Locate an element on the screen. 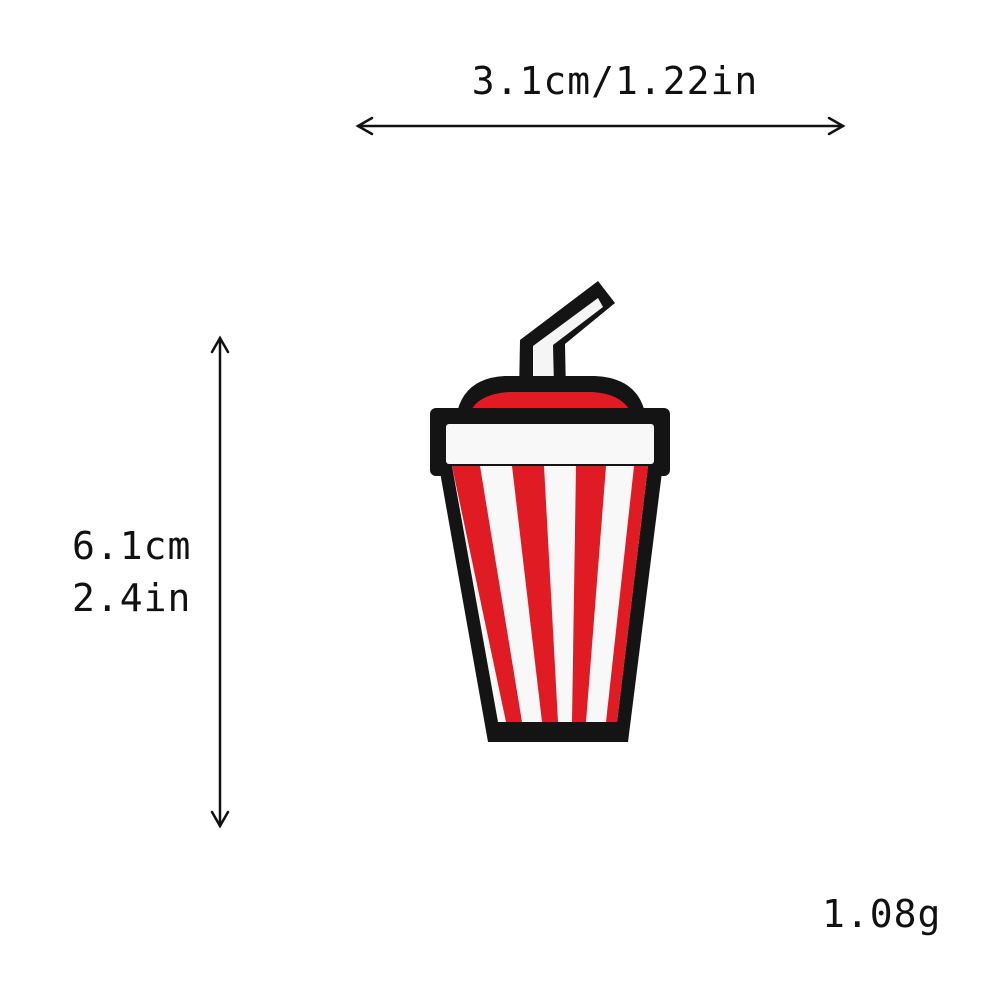 The height and width of the screenshot is (1000, 1000). width-label: 3.1cm/1.22in is located at coordinates (615, 81).